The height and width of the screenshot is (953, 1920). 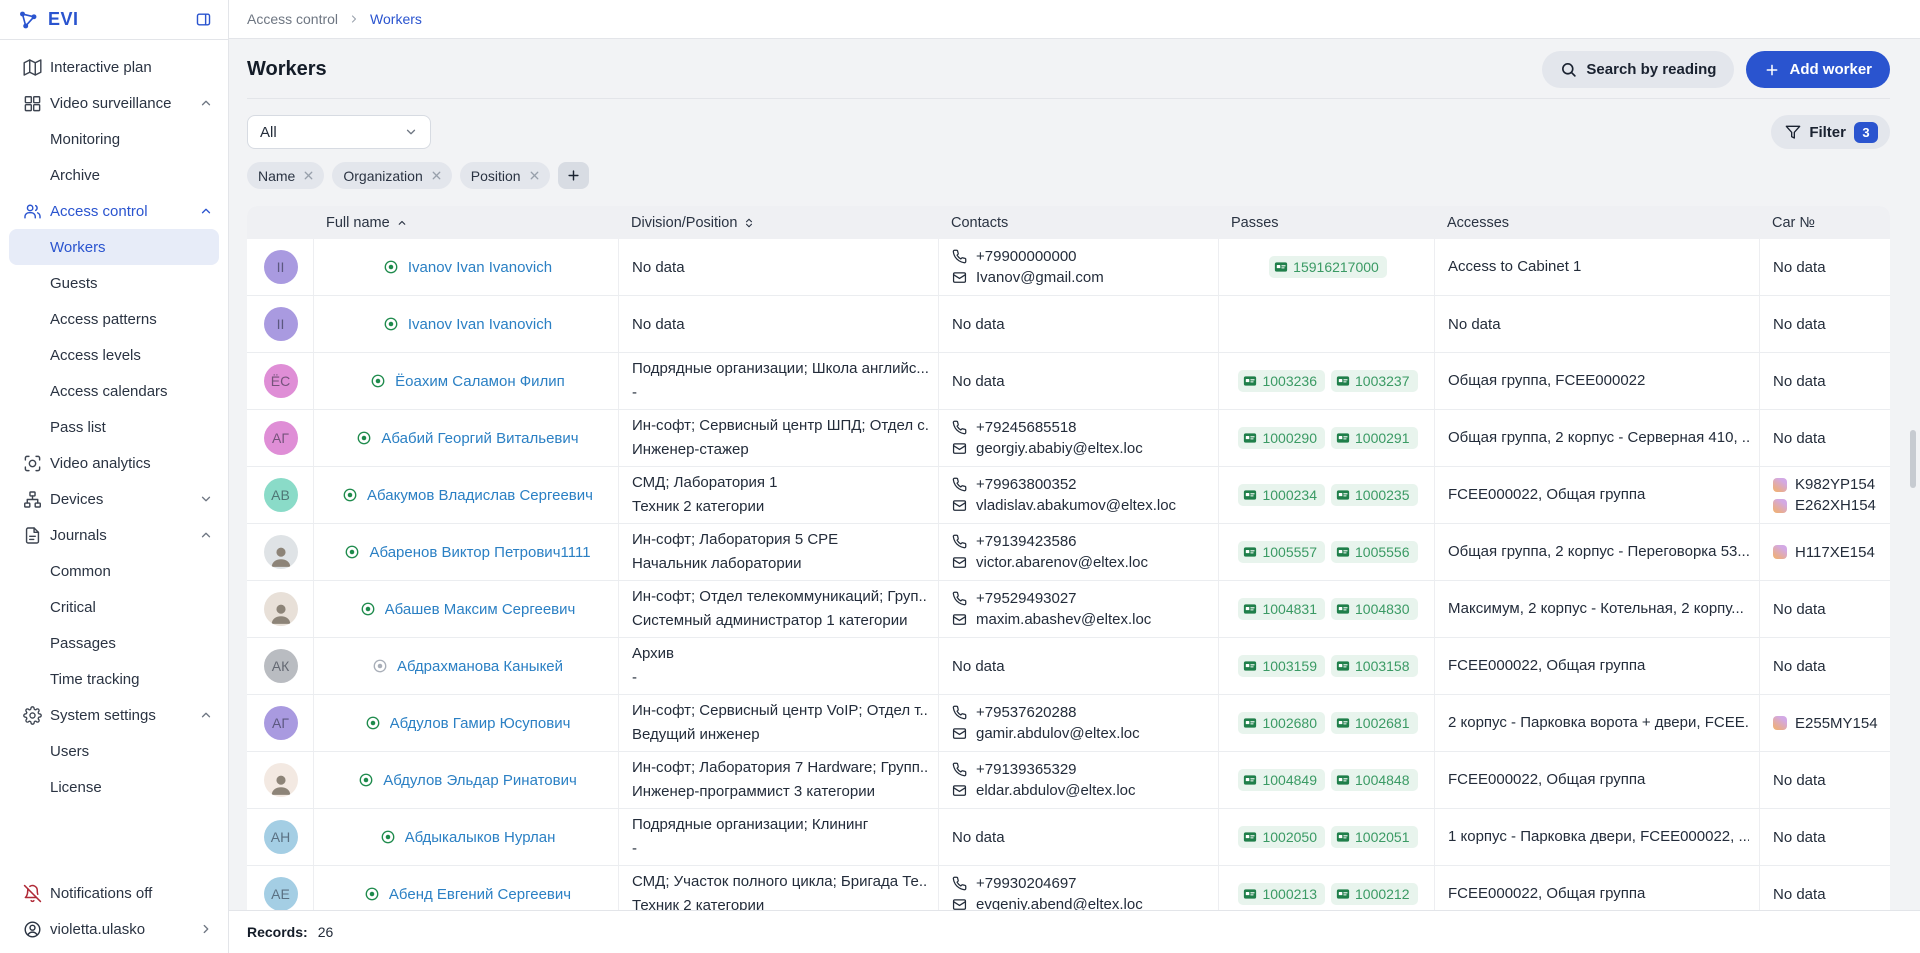 What do you see at coordinates (114, 20) in the screenshot?
I see `sidebar-logo-row: EVI` at bounding box center [114, 20].